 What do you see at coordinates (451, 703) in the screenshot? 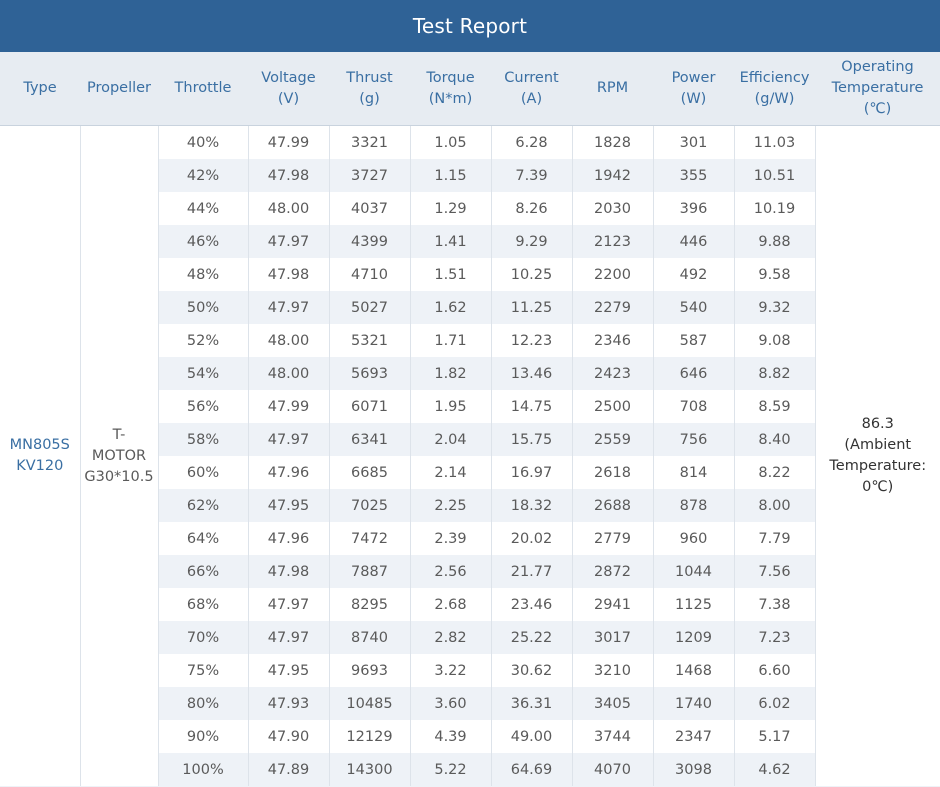
I see `torque-cell: 3.60` at bounding box center [451, 703].